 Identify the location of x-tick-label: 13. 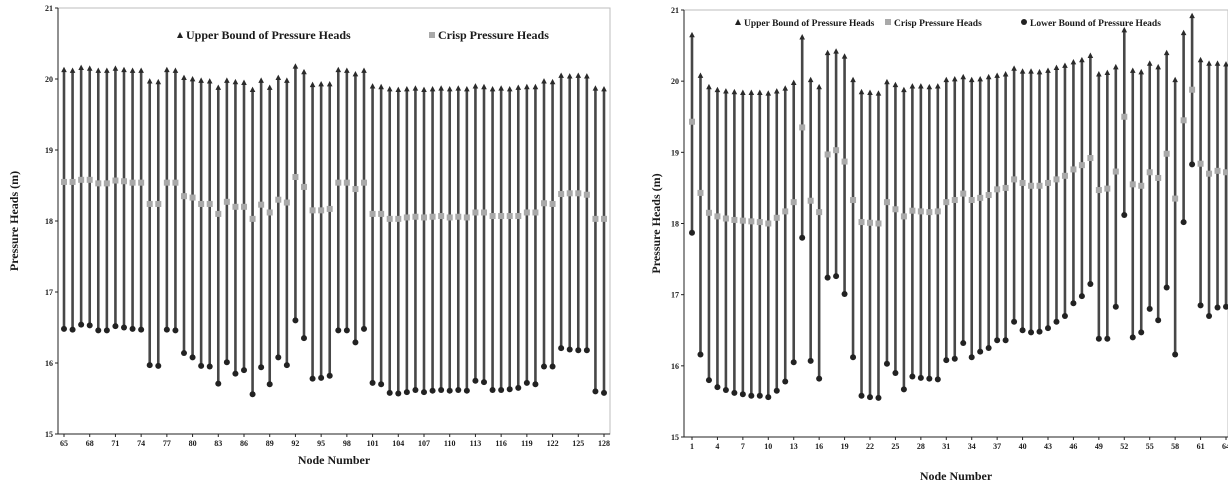
(794, 446).